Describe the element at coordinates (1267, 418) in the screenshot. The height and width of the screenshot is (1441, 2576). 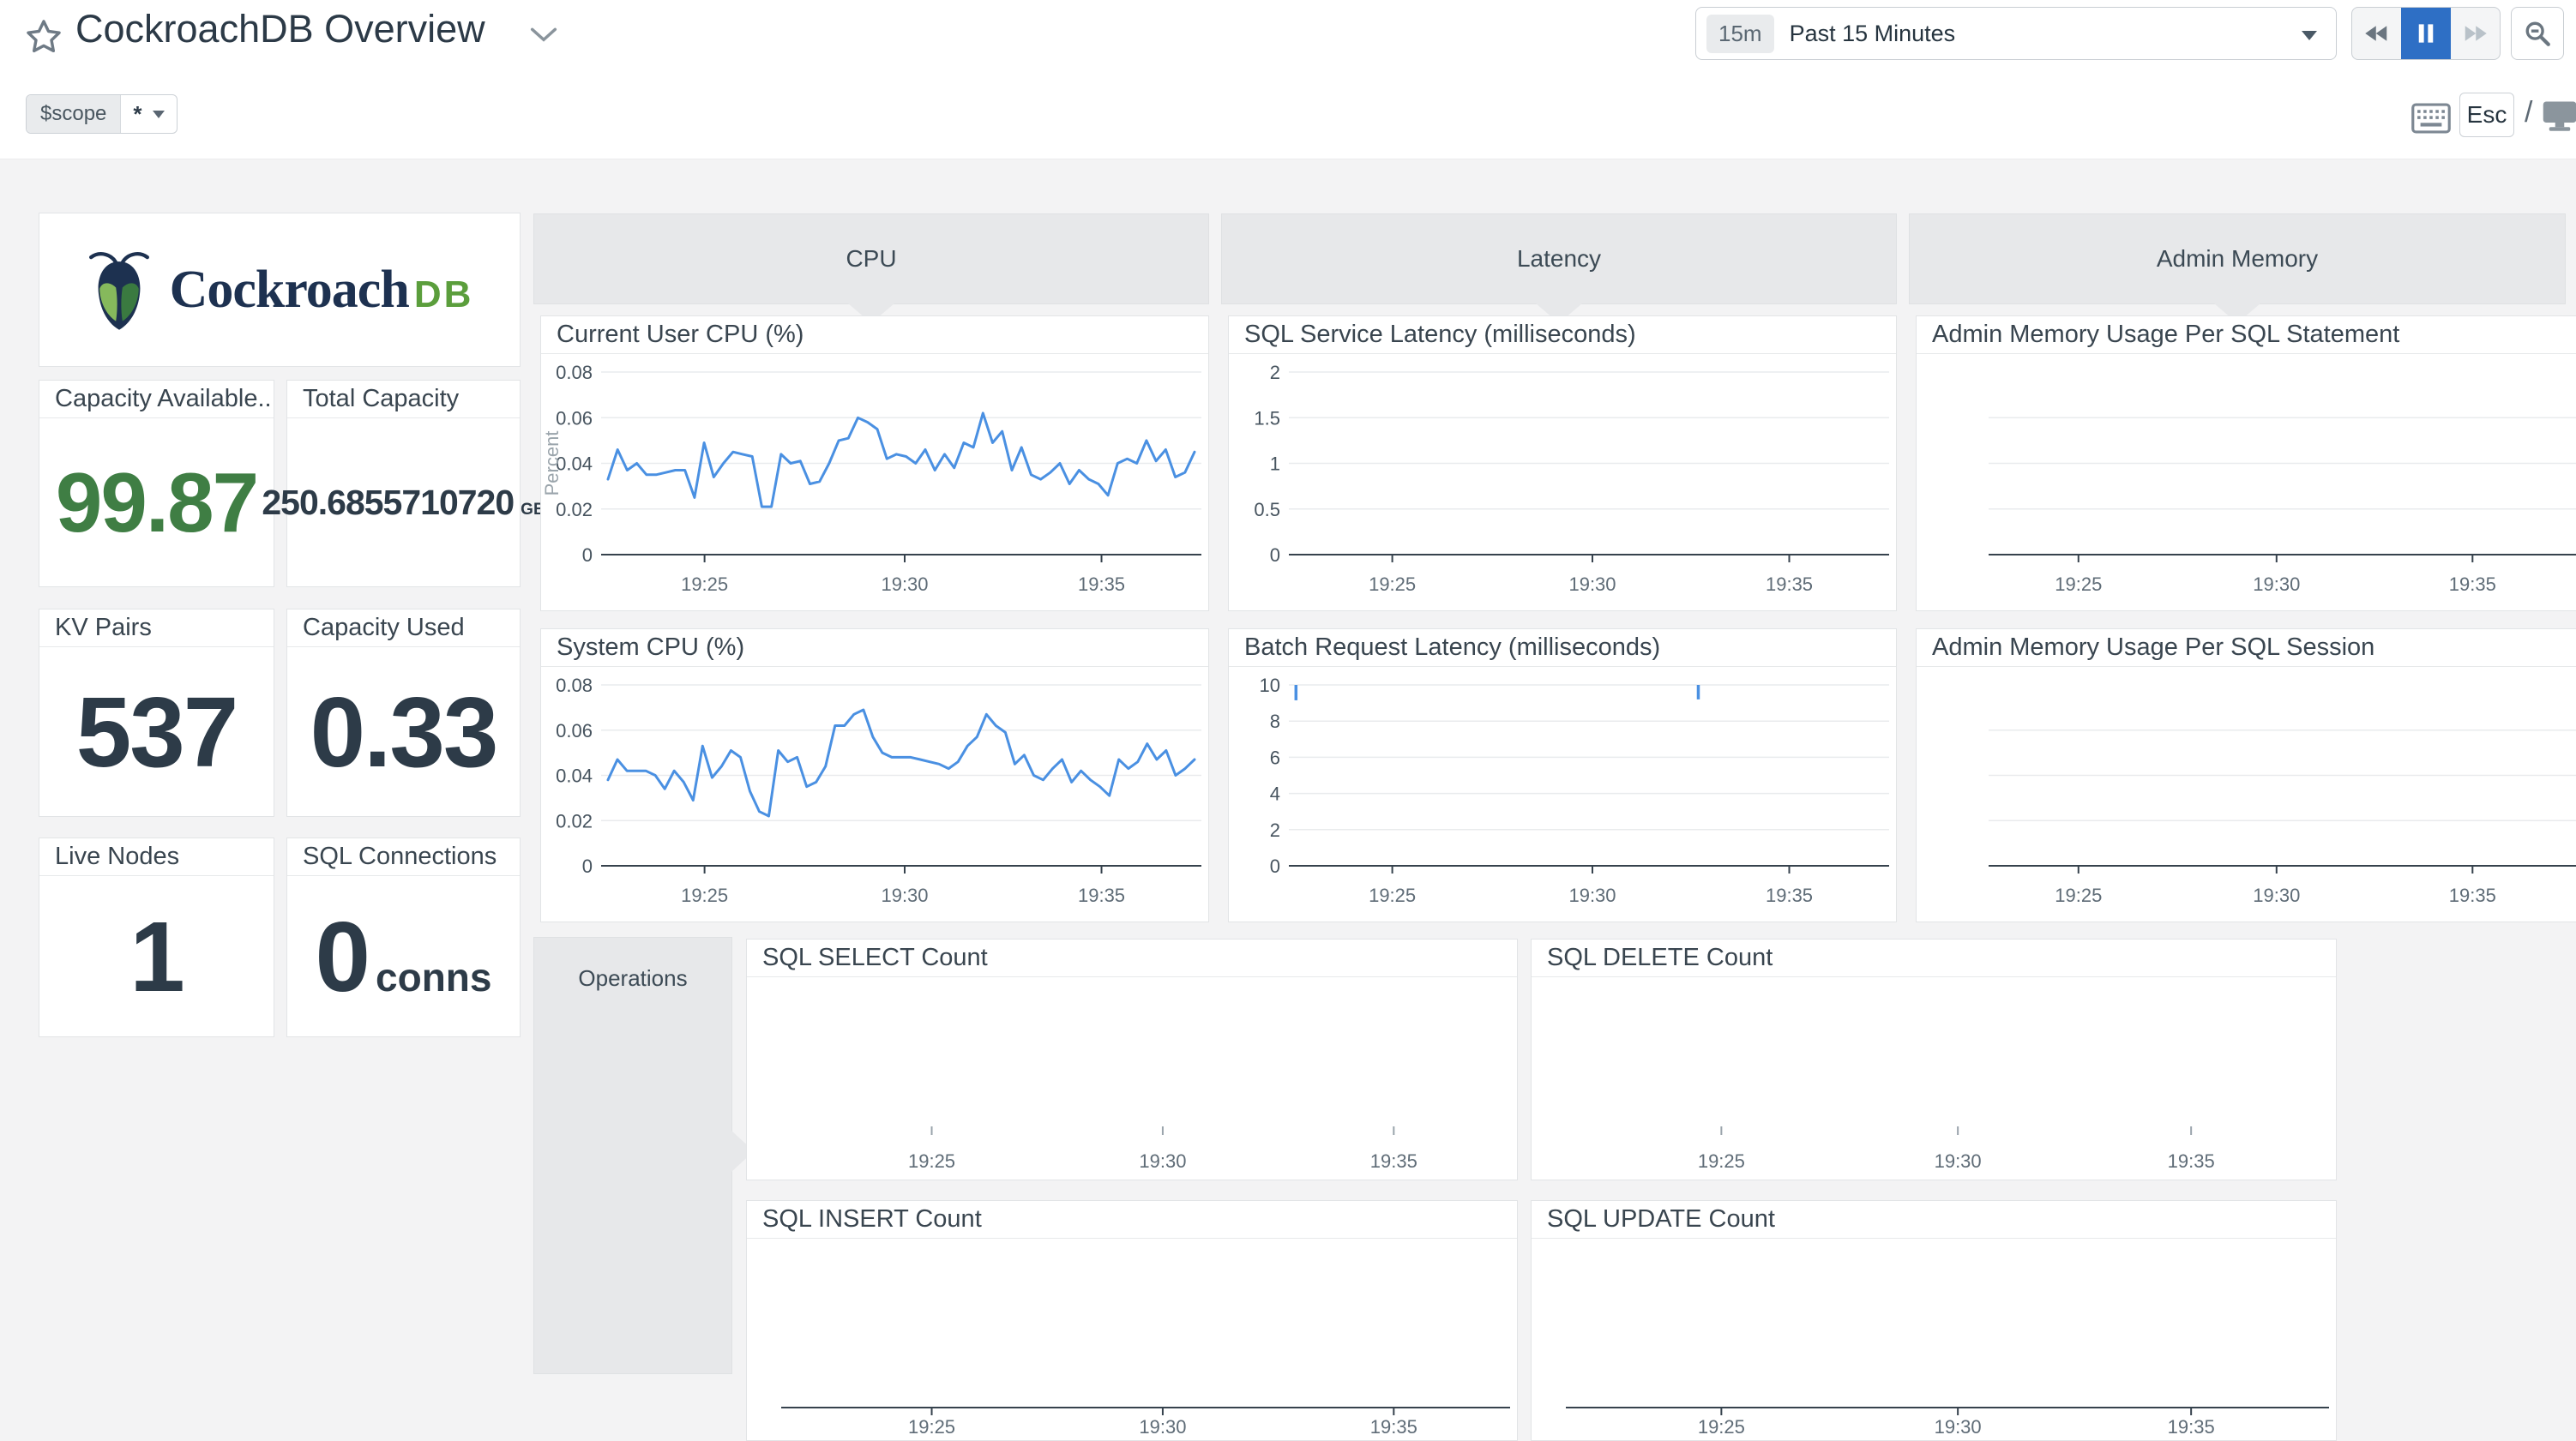
I see `svg-text: 1.5` at that location.